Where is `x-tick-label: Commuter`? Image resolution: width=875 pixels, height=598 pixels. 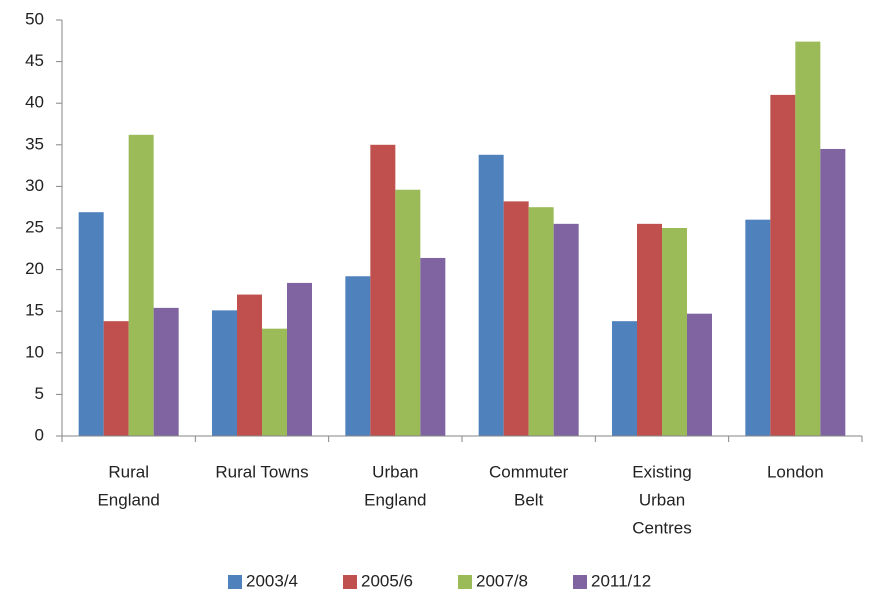
x-tick-label: Commuter is located at coordinates (529, 471).